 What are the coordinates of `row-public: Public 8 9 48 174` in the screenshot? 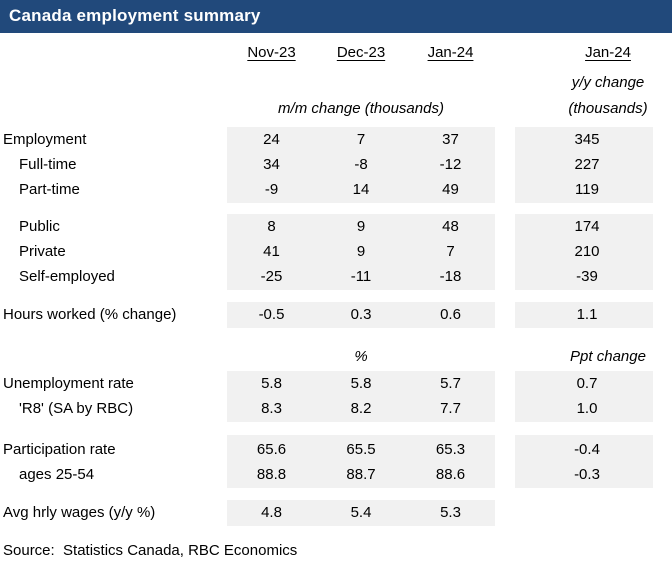 It's located at (336, 226).